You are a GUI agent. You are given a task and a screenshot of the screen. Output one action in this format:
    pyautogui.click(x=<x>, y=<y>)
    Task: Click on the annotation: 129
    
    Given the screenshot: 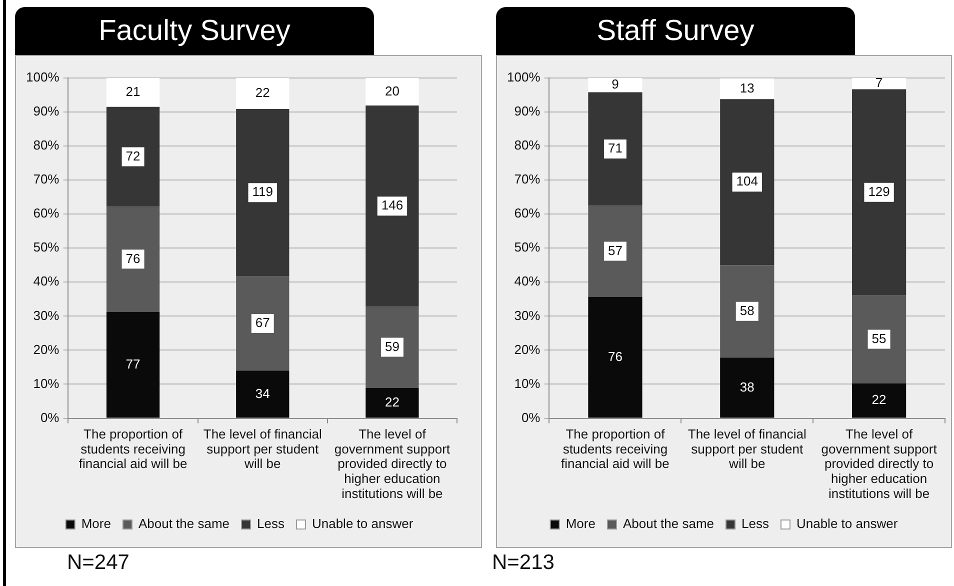 What is the action you would take?
    pyautogui.click(x=879, y=191)
    